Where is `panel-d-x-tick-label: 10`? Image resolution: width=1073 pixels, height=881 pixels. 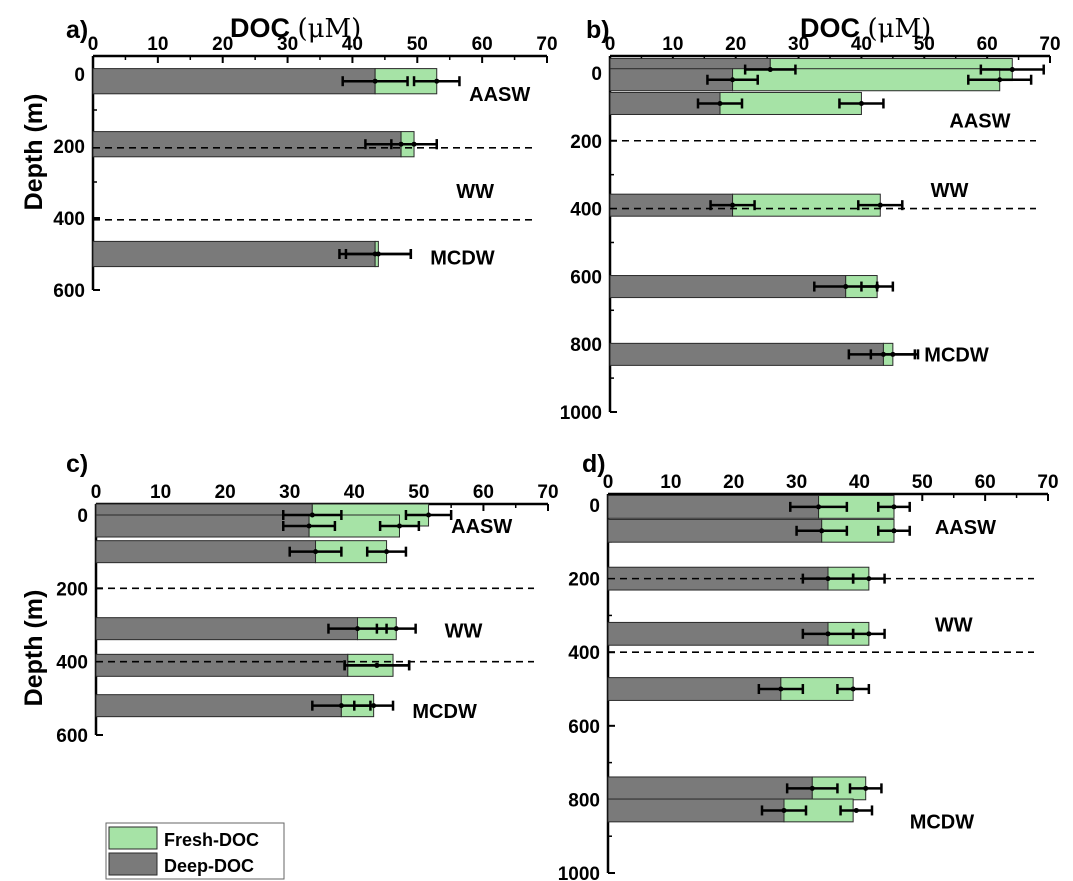 panel-d-x-tick-label: 10 is located at coordinates (670, 482).